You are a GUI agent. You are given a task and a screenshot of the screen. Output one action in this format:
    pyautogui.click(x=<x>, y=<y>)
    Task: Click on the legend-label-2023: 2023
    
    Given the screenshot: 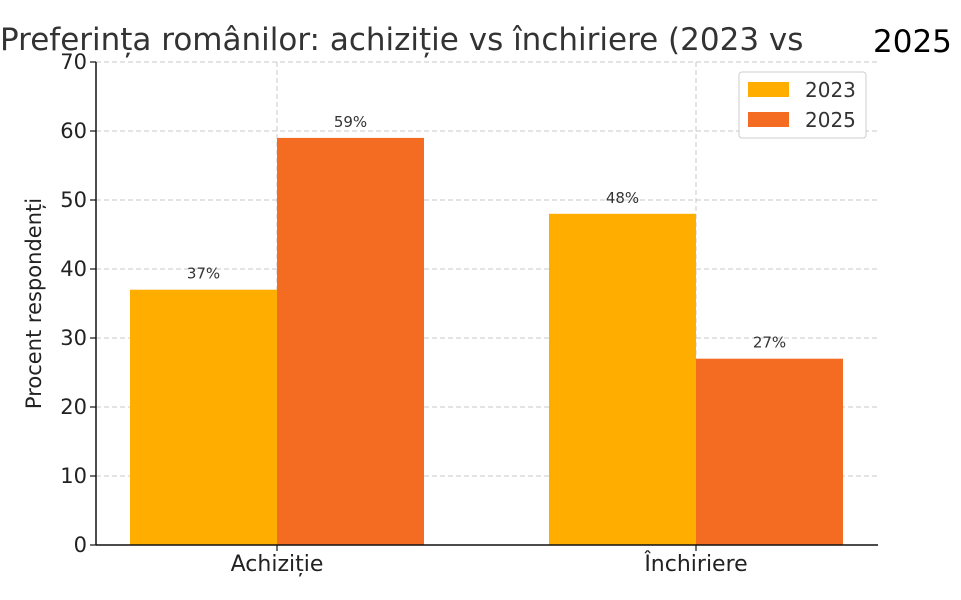 What is the action you would take?
    pyautogui.click(x=830, y=90)
    